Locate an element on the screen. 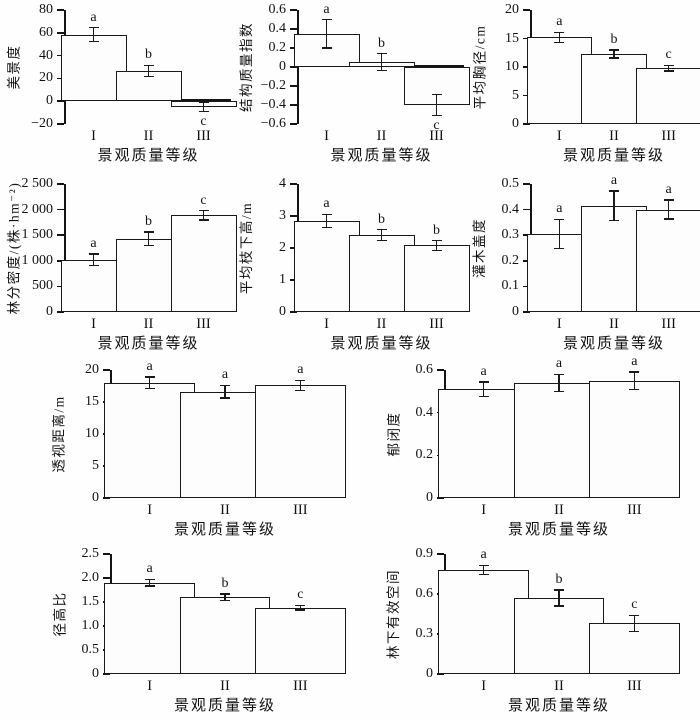 The height and width of the screenshot is (721, 700). y-tick-label: 1 000 is located at coordinates (37, 260).